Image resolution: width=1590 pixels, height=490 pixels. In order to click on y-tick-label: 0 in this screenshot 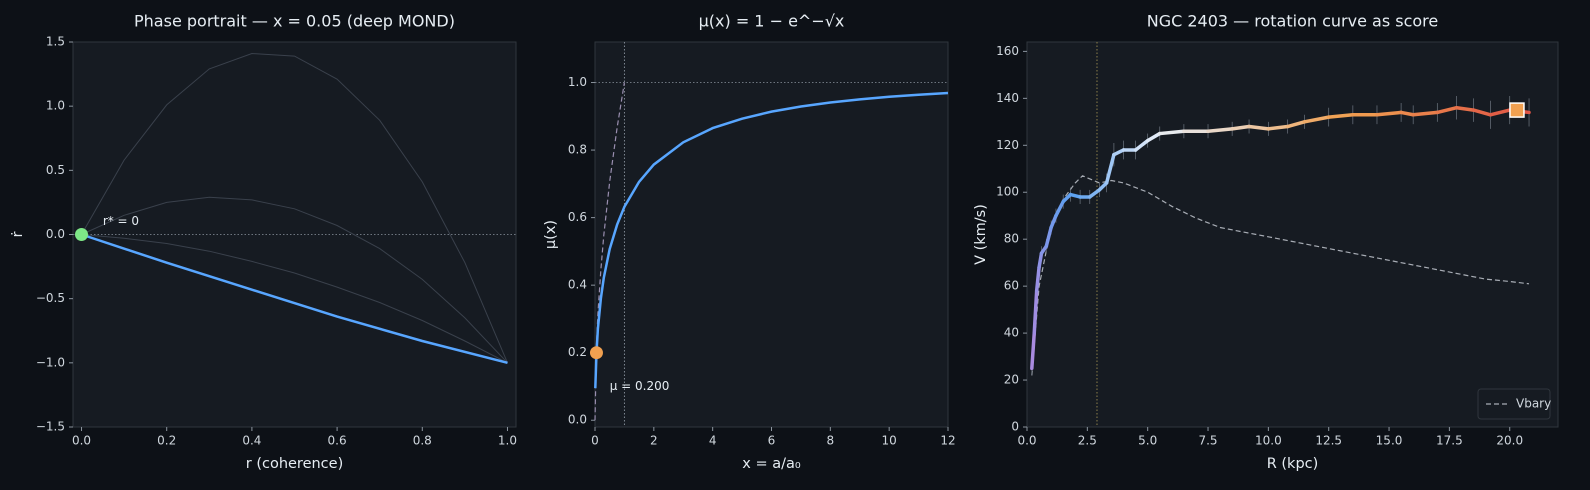, I will do `click(1015, 427)`.